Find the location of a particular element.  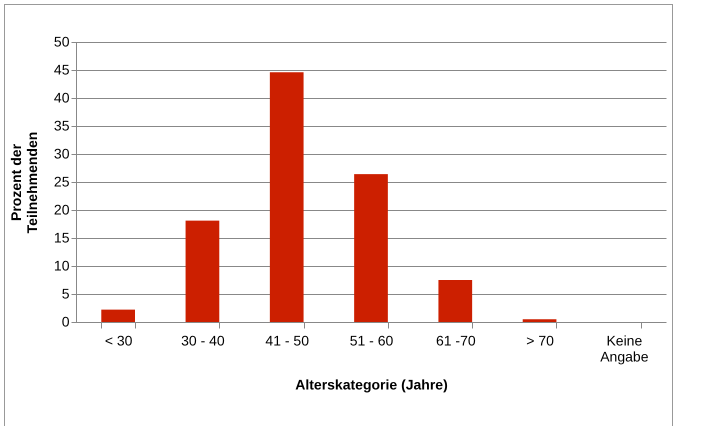

y-tick-label: 35 is located at coordinates (62, 126).